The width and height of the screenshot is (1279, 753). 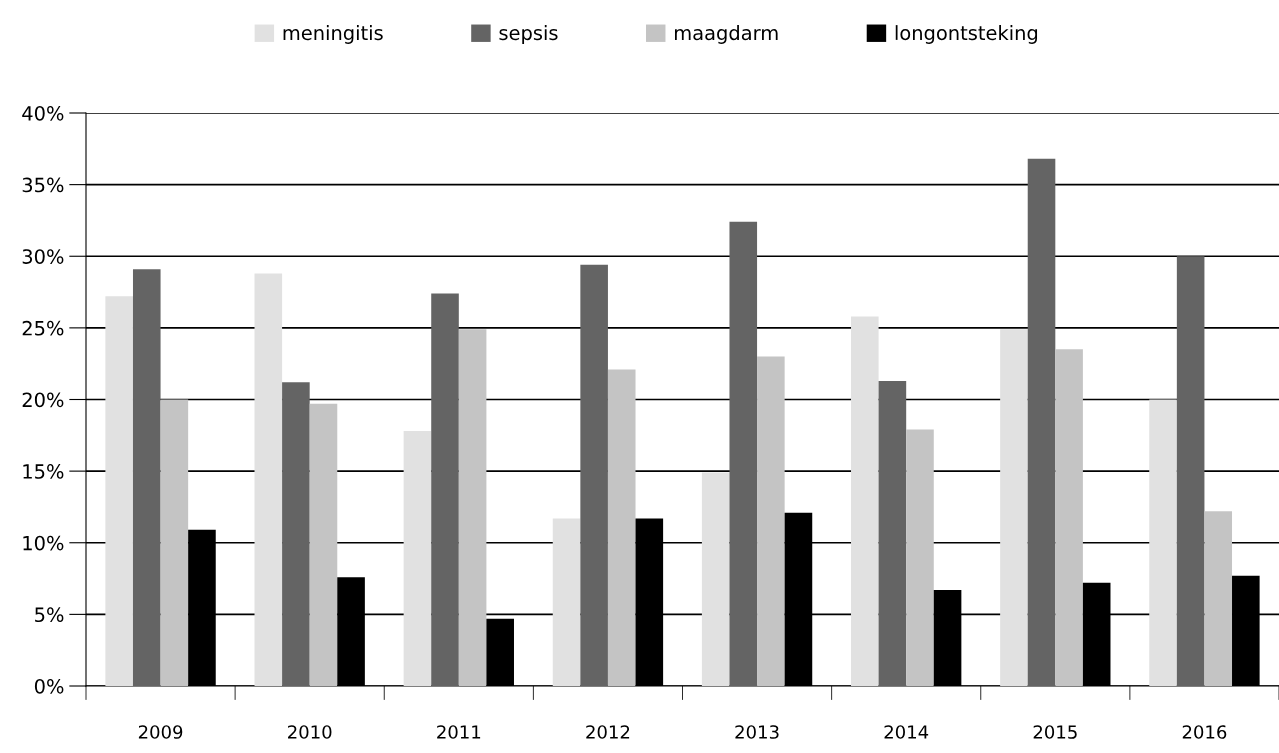 I want to click on y-tick-label: 15%, so click(x=43, y=471).